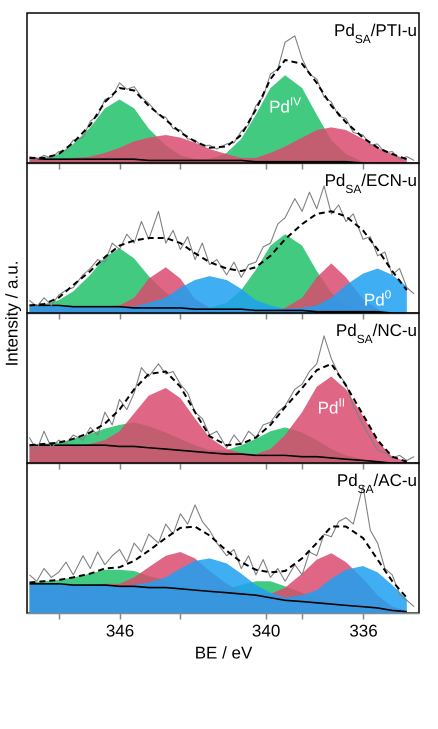 The width and height of the screenshot is (438, 729). Describe the element at coordinates (375, 33) in the screenshot. I see `chart-title: Pd$_{SA}$/PTI-u` at that location.